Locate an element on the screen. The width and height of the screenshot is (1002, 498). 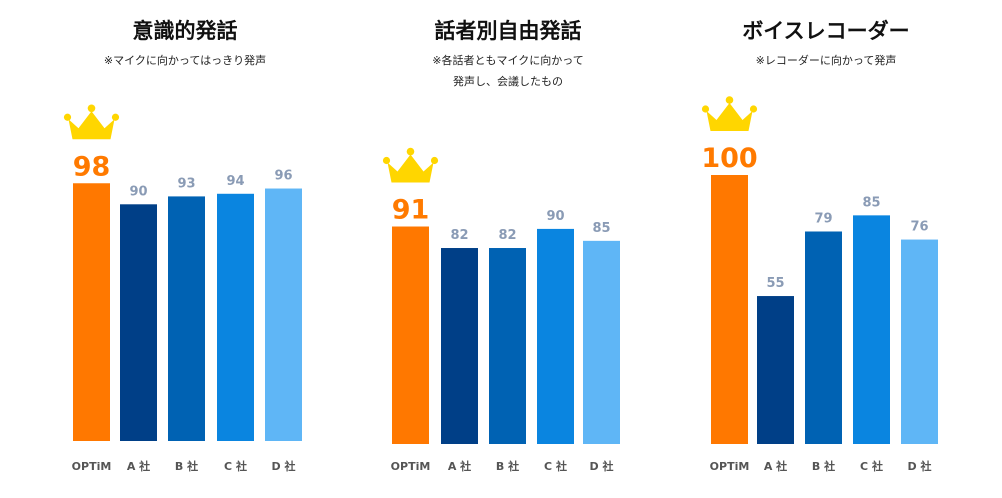
chart-note: ※マイクに向かってはっきり発声 is located at coordinates (185, 60).